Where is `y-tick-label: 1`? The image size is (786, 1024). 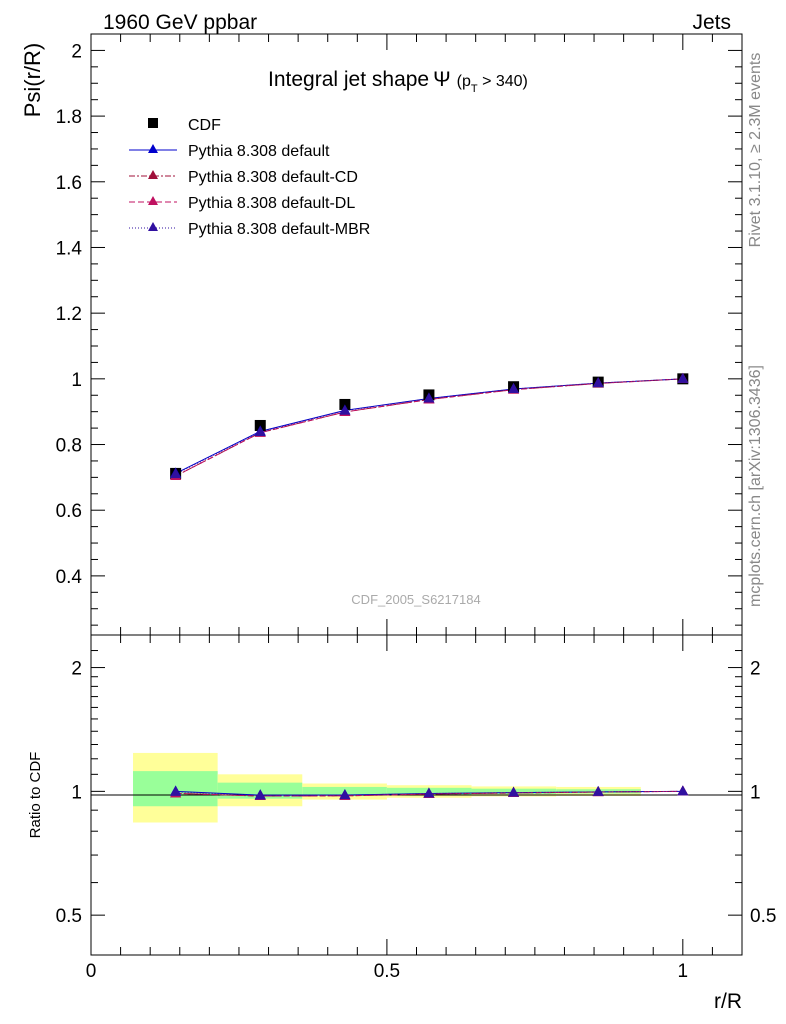 y-tick-label: 1 is located at coordinates (76, 380).